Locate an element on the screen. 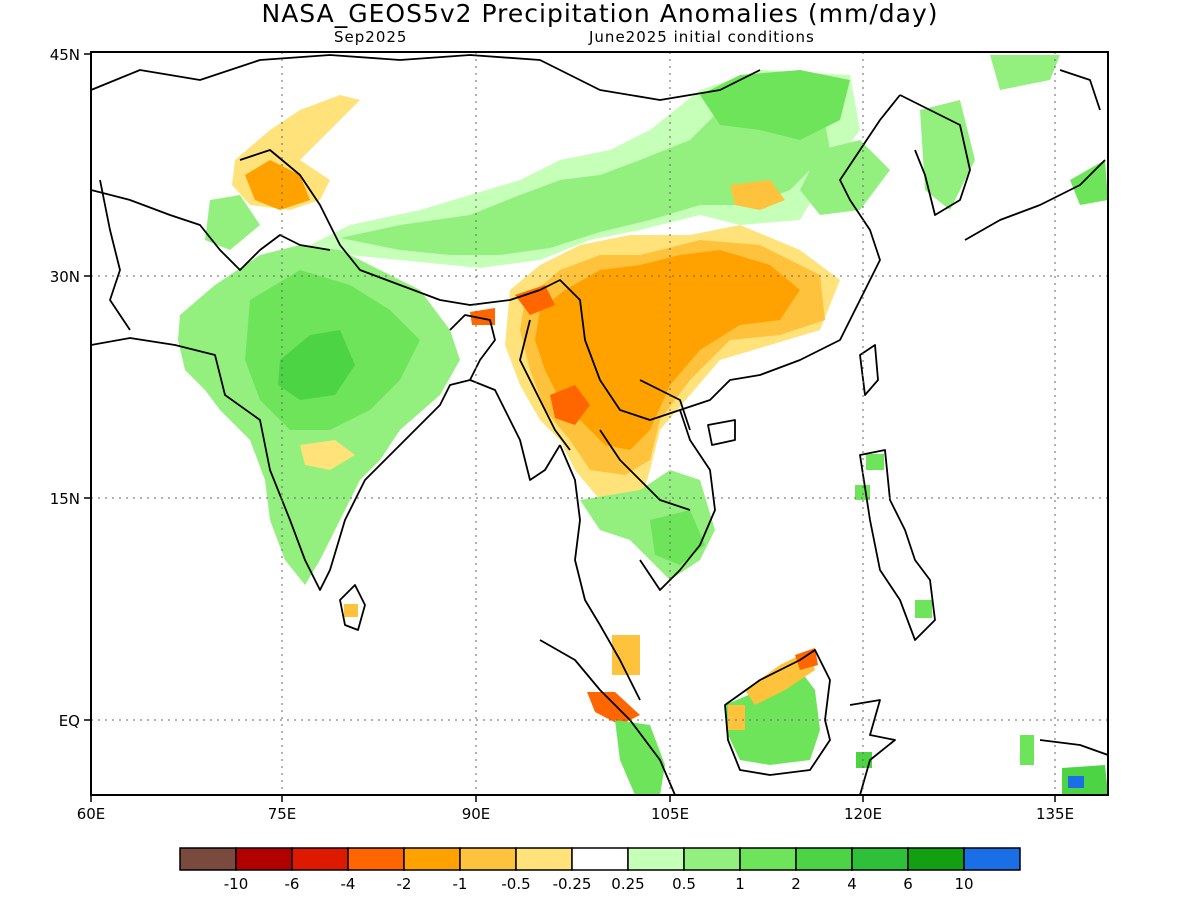  coastline-hainan is located at coordinates (721, 432).